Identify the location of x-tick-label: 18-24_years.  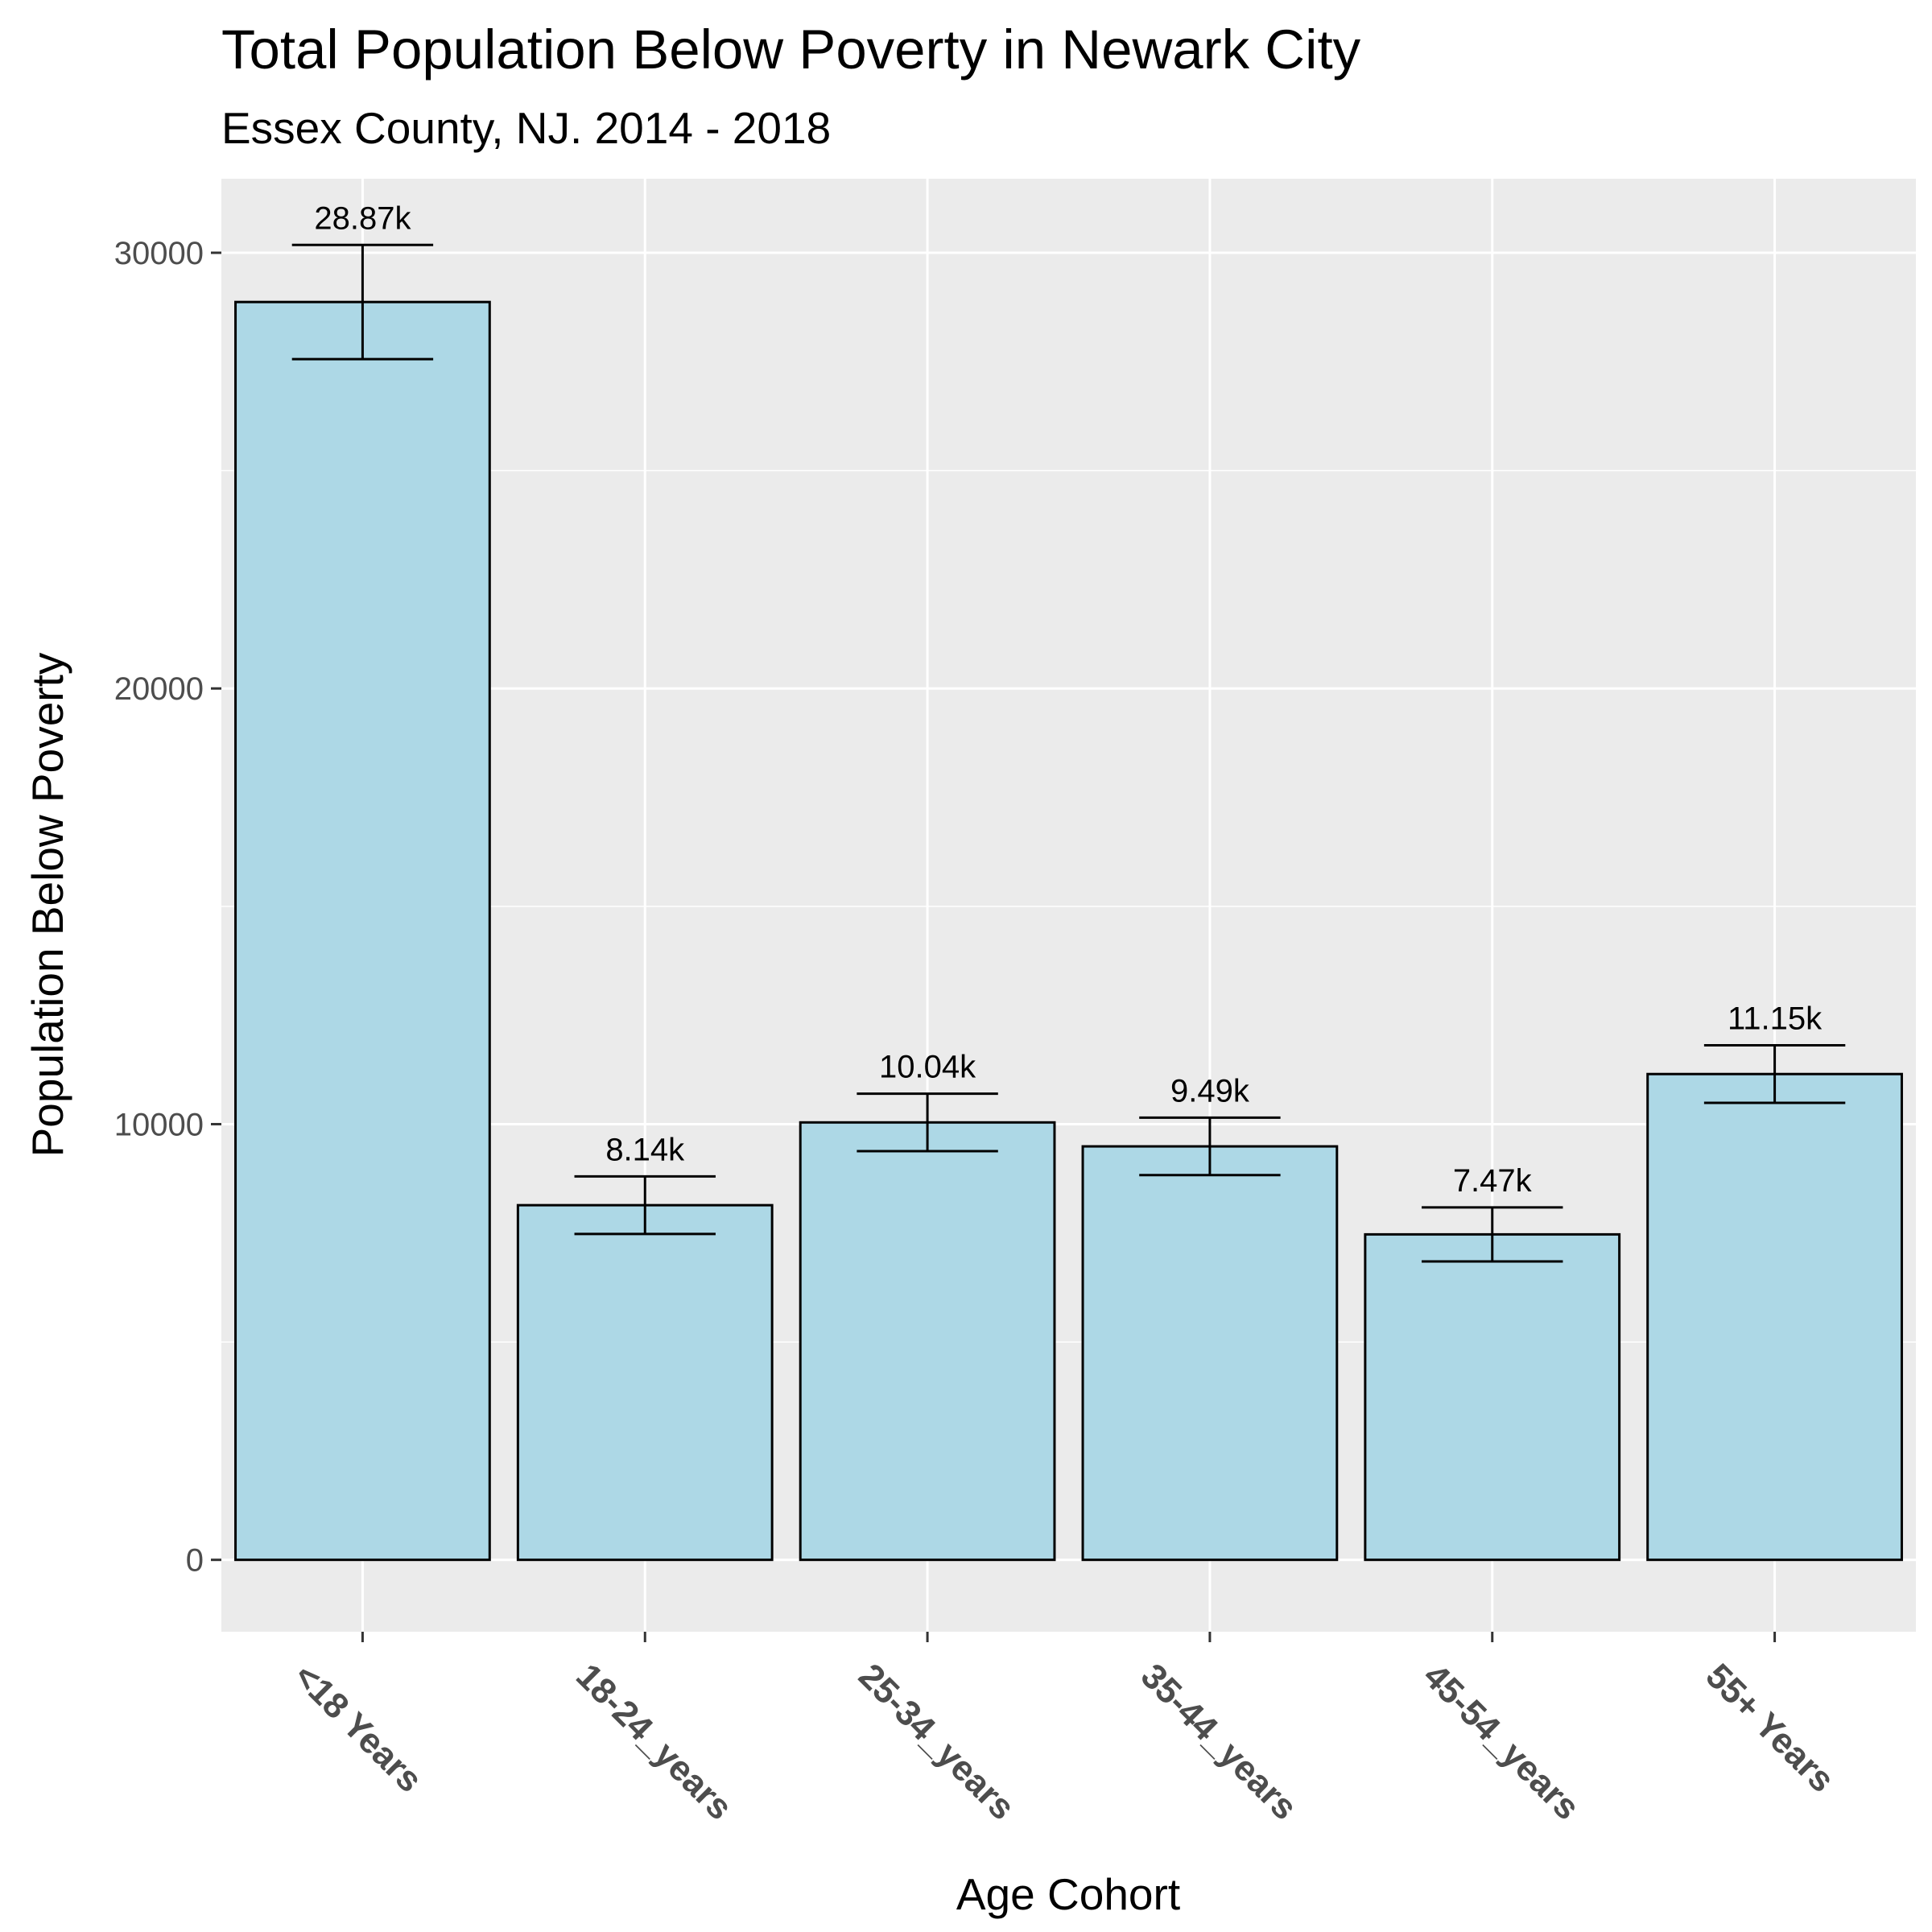
(654, 1741).